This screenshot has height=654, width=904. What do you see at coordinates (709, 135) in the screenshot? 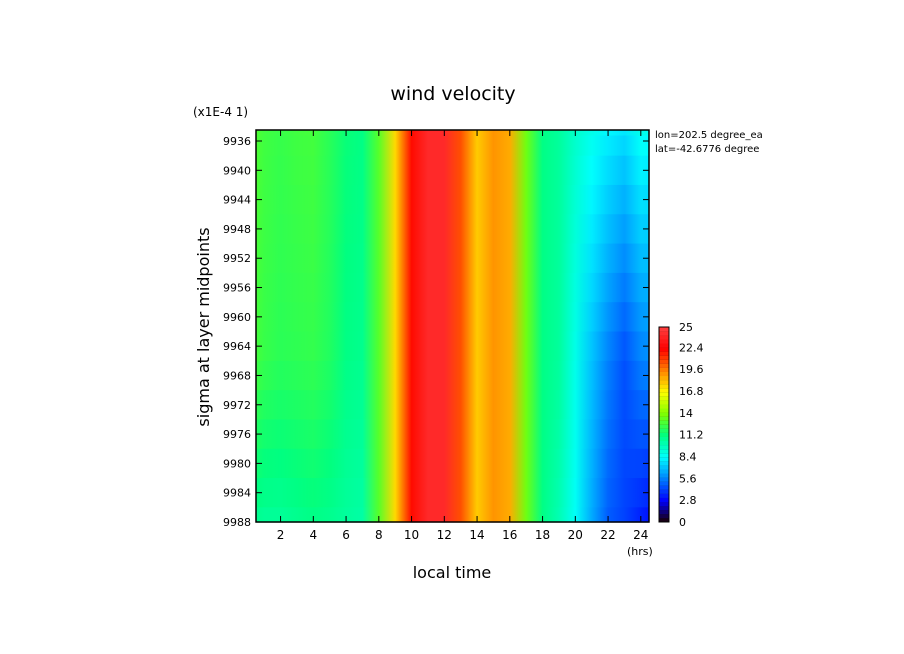
I see `annotation-lon: lon=202.5 degree_ea` at bounding box center [709, 135].